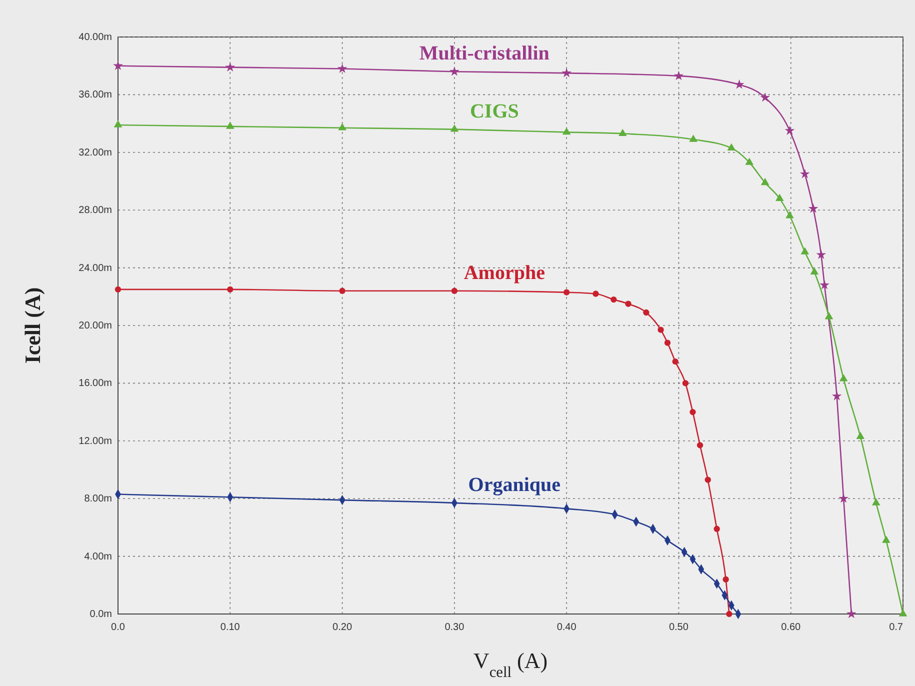 The image size is (915, 686). I want to click on x-tick-label: 0.50, so click(678, 627).